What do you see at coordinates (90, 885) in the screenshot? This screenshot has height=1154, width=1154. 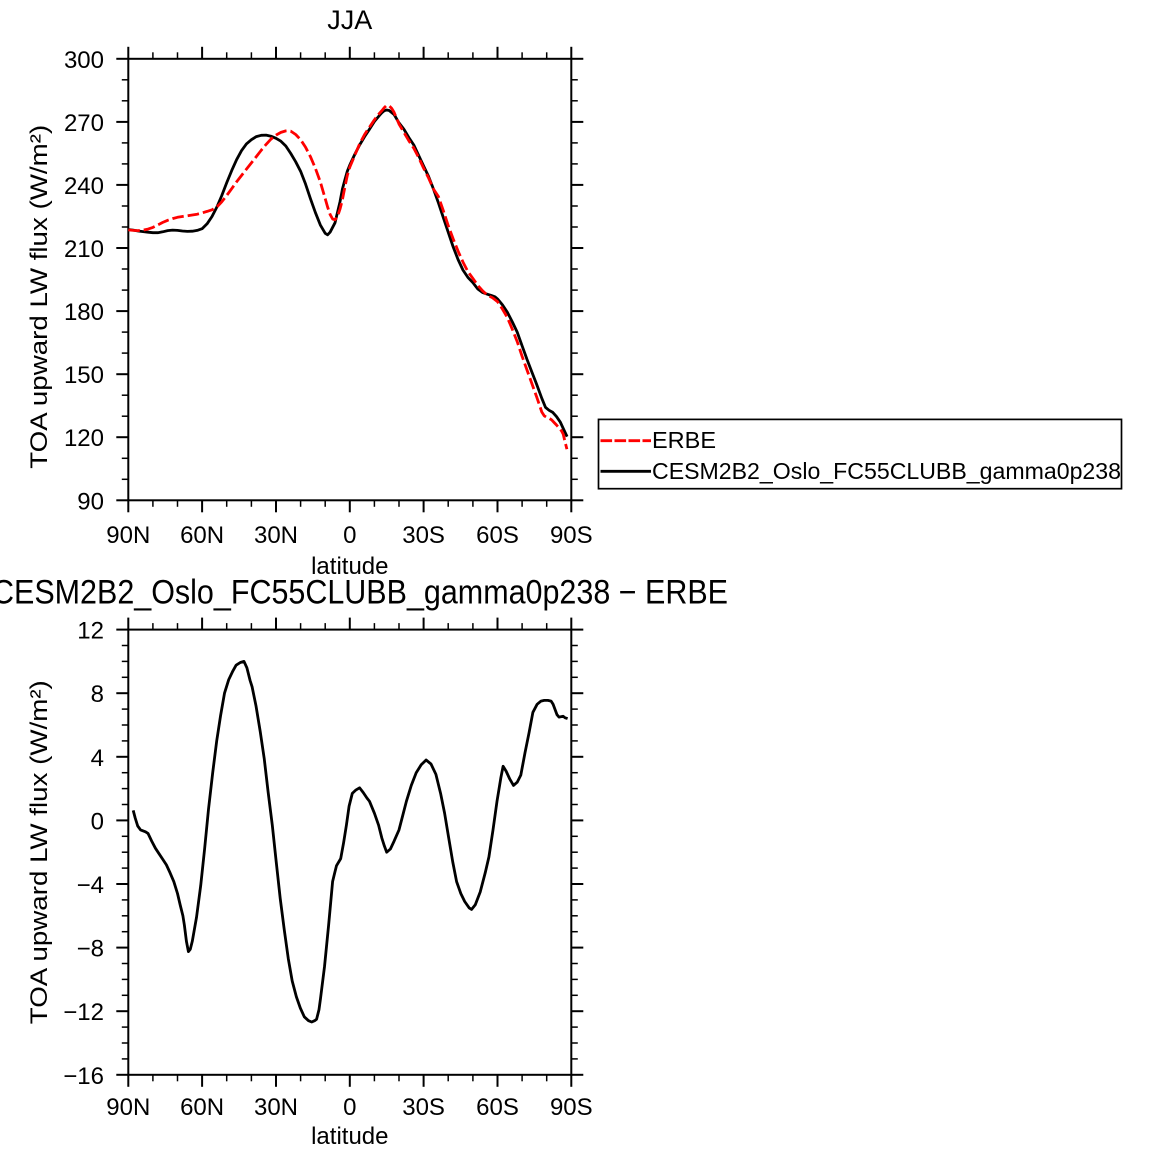 I see `svg-text: −4` at bounding box center [90, 885].